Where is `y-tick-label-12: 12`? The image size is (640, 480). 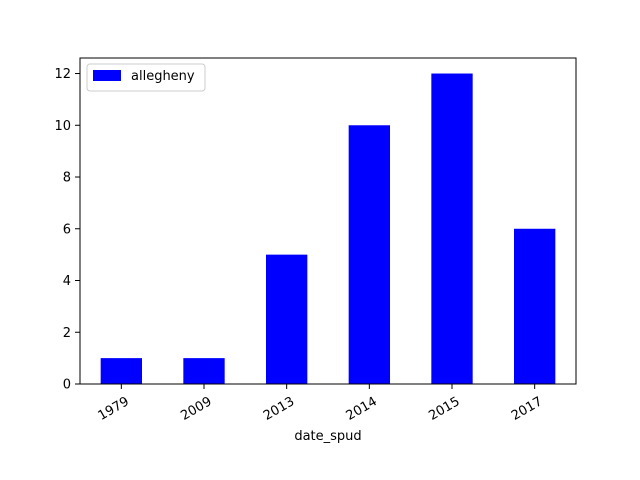
y-tick-label-12: 12 is located at coordinates (62, 74).